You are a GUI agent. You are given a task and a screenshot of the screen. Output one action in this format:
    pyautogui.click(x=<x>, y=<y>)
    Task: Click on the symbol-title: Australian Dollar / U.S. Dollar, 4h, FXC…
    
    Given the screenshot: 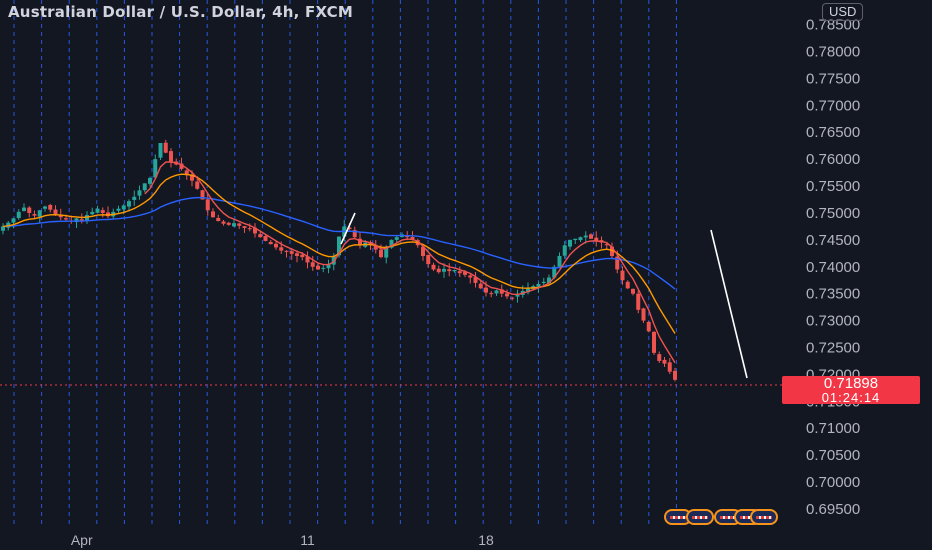 What is the action you would take?
    pyautogui.click(x=181, y=12)
    